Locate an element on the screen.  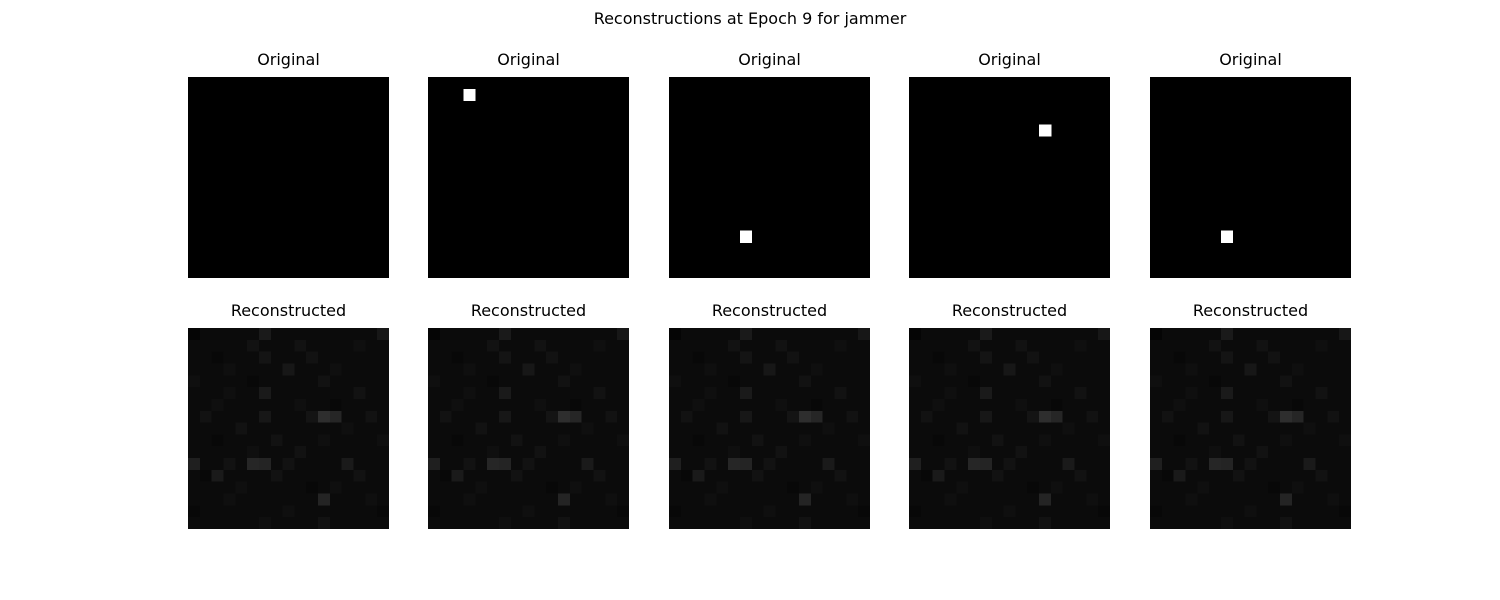
figure-title: Reconstructions at Epoch 9 for jammer is located at coordinates (750, 18).